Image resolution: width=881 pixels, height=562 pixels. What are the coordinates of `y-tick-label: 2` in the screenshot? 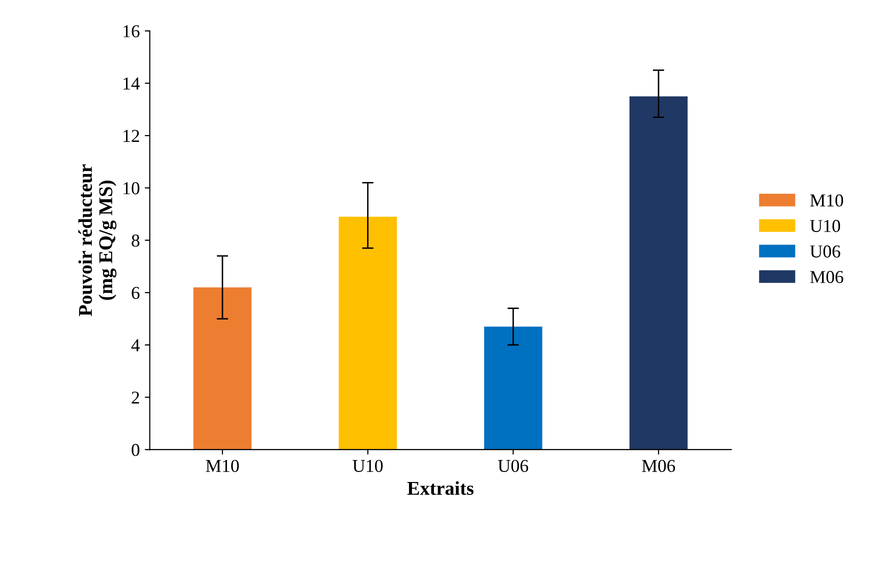 It's located at (136, 398).